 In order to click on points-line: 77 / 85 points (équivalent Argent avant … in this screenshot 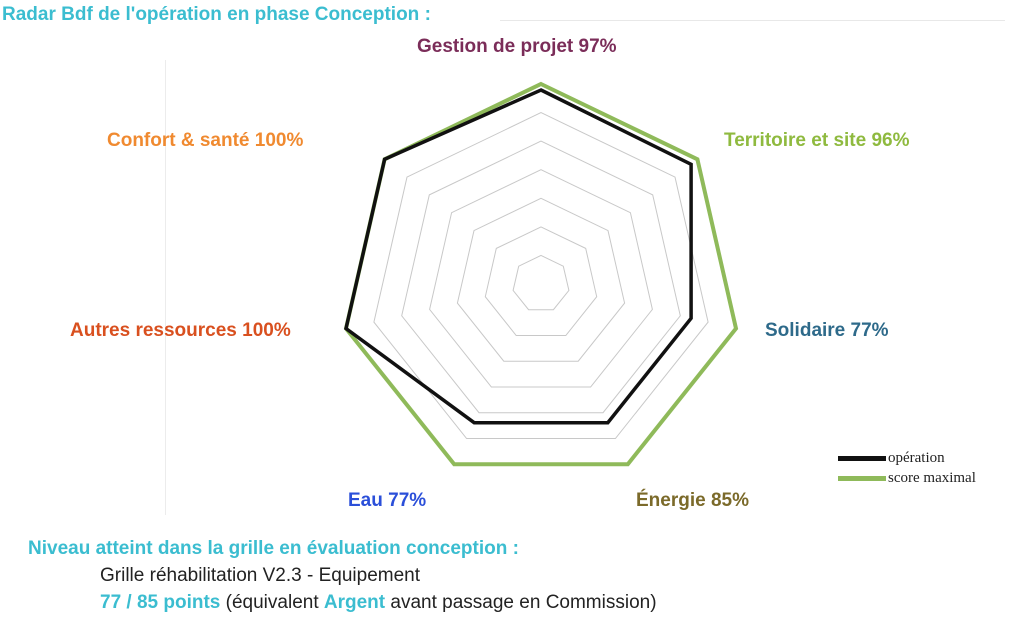, I will do `click(378, 603)`.